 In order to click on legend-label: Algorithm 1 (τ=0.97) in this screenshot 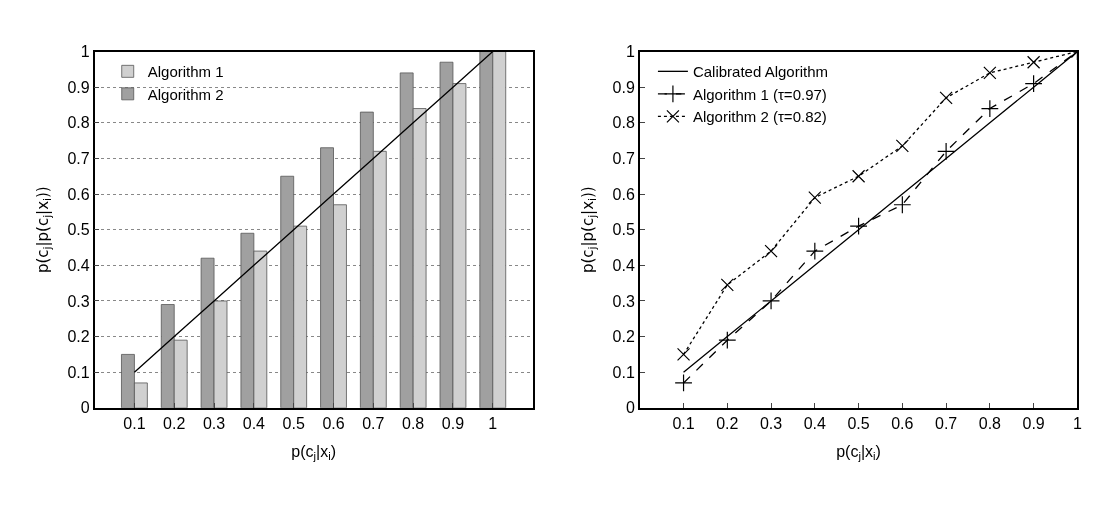, I will do `click(759, 94)`.